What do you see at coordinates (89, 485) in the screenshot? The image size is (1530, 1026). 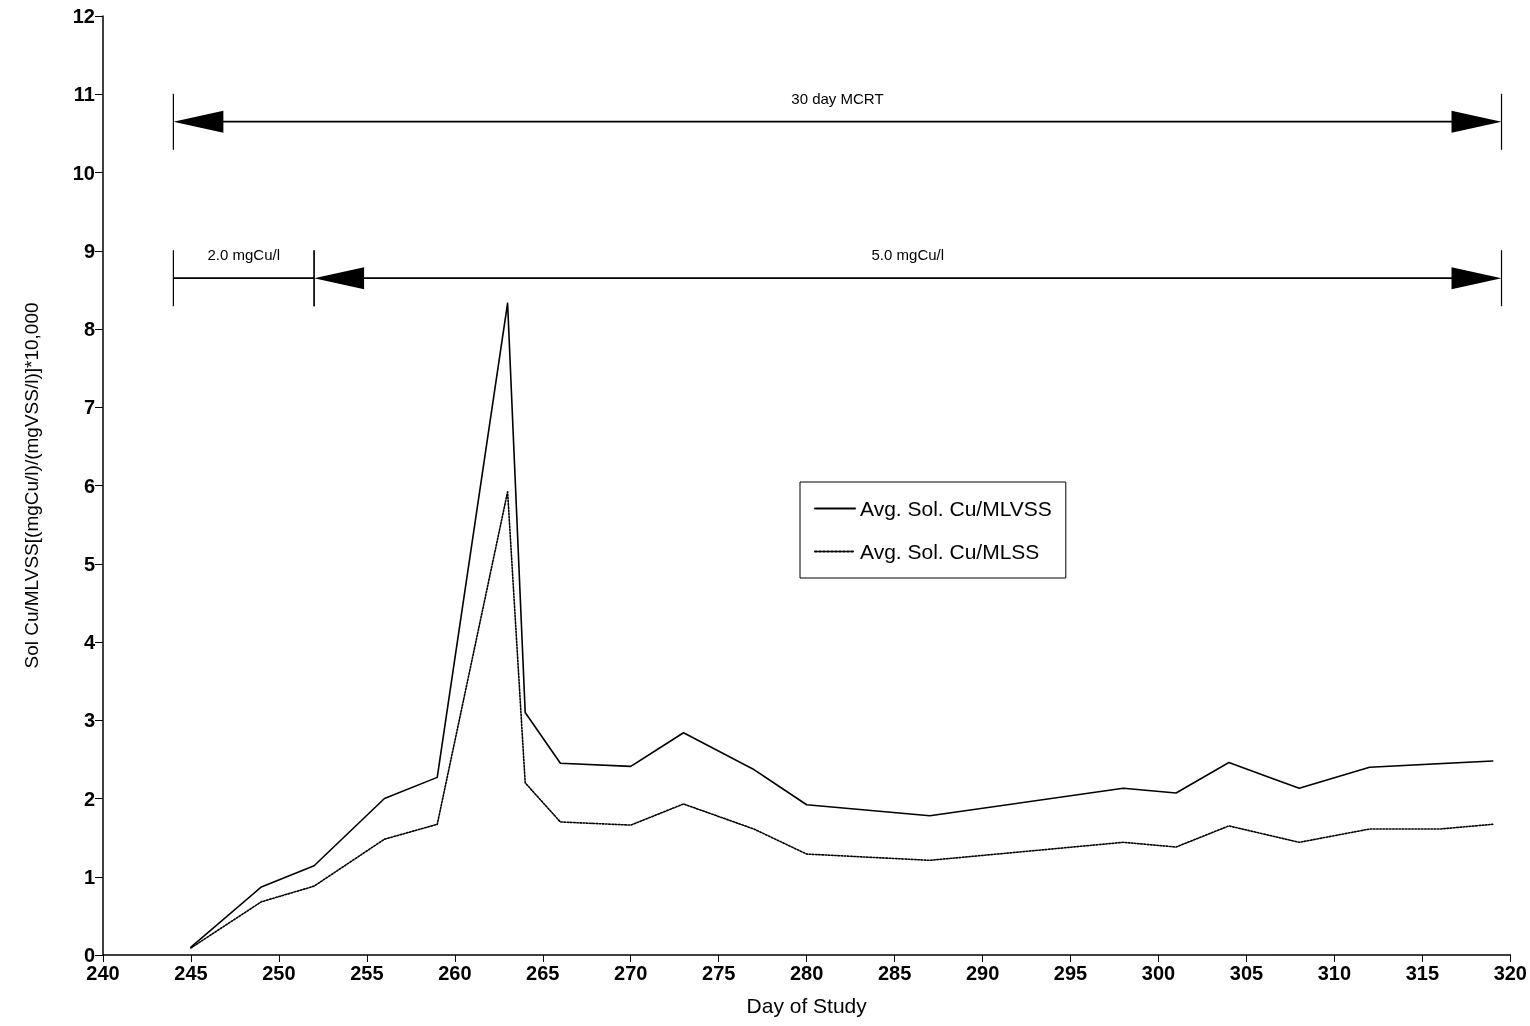 I see `y-tick-label: 6` at bounding box center [89, 485].